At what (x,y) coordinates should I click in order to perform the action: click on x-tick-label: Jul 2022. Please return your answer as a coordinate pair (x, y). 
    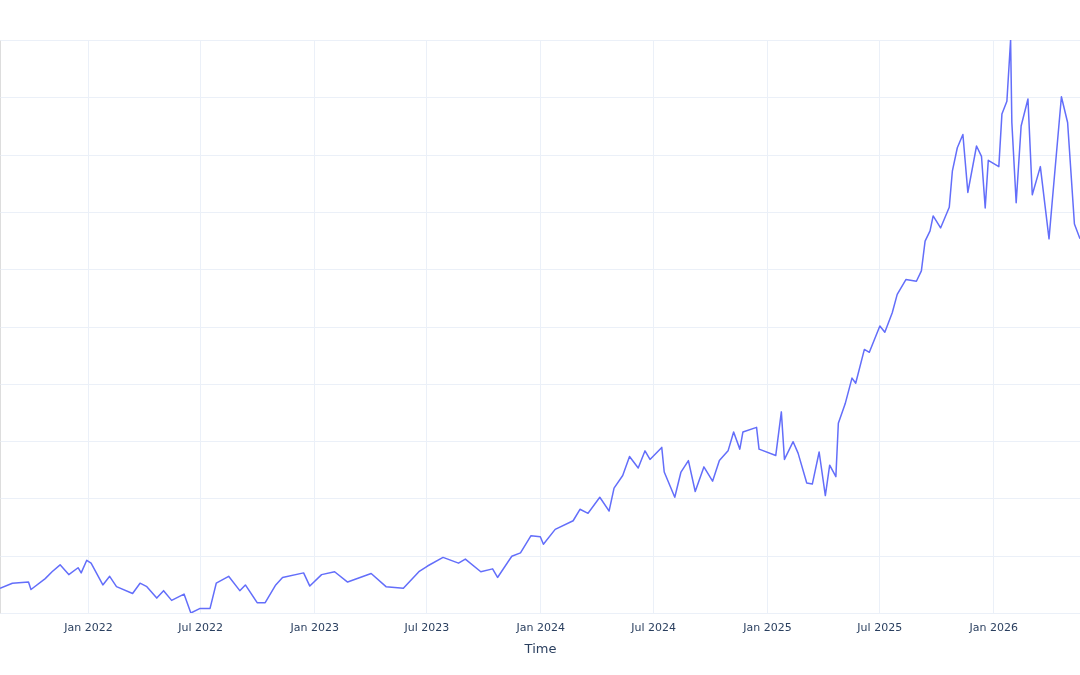
    Looking at the image, I should click on (200, 627).